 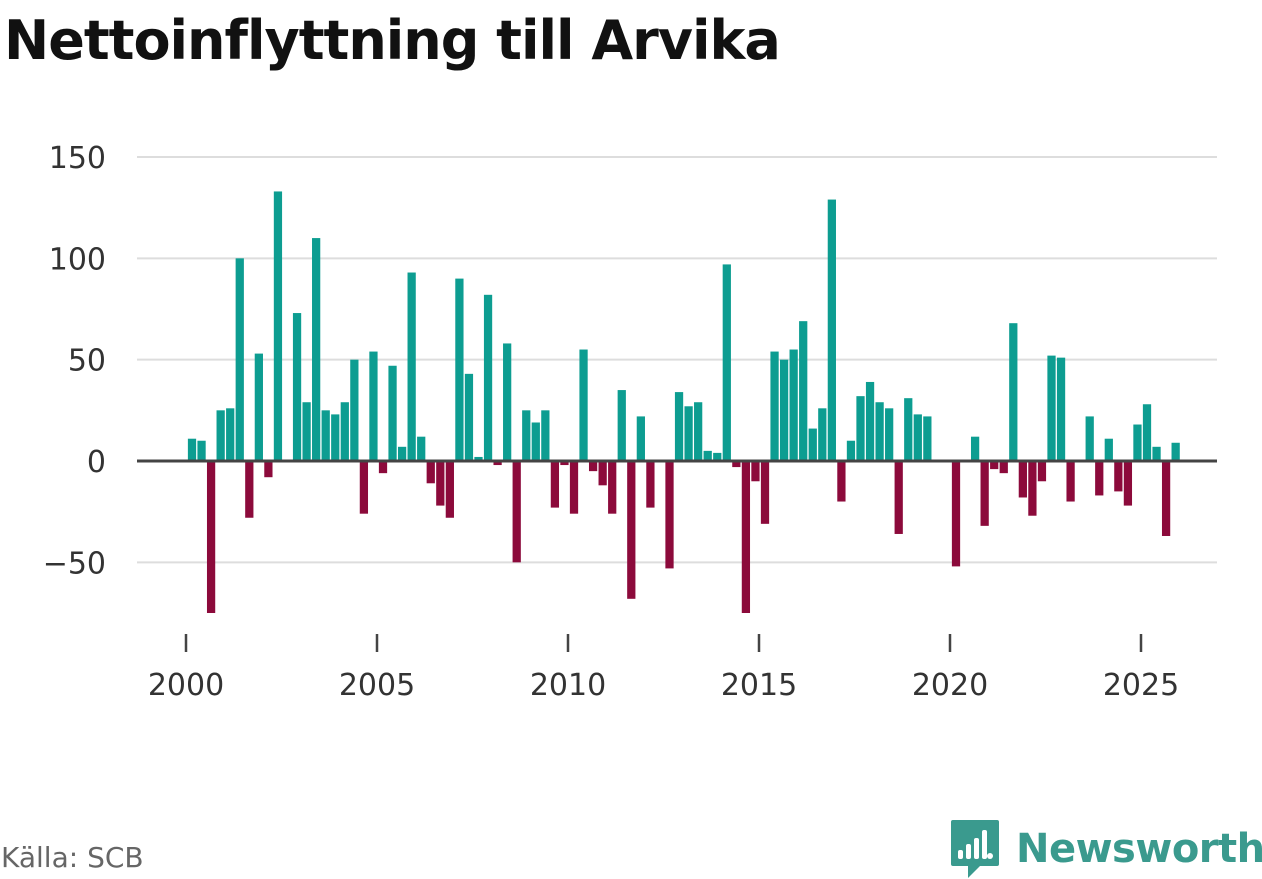 I want to click on brand-logo: Newsworthy, so click(x=1106, y=848).